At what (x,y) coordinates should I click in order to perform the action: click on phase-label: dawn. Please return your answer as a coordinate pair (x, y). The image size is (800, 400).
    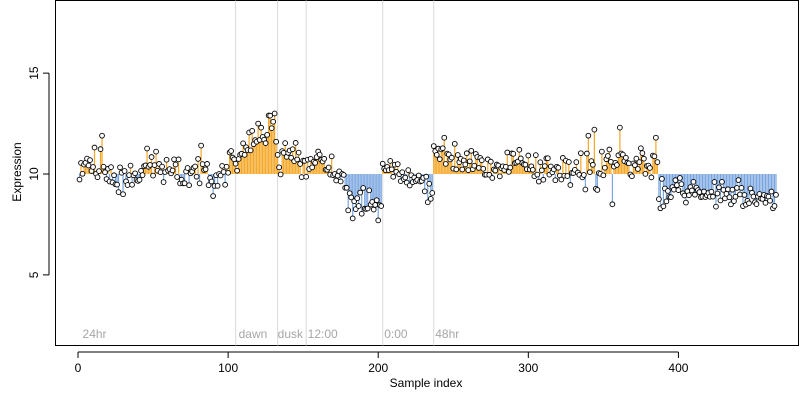
    Looking at the image, I should click on (253, 334).